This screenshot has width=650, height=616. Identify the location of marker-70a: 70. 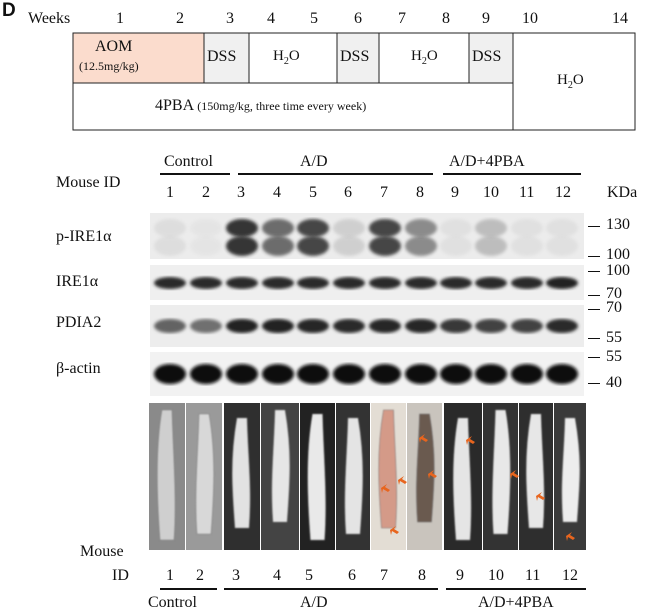
(614, 293).